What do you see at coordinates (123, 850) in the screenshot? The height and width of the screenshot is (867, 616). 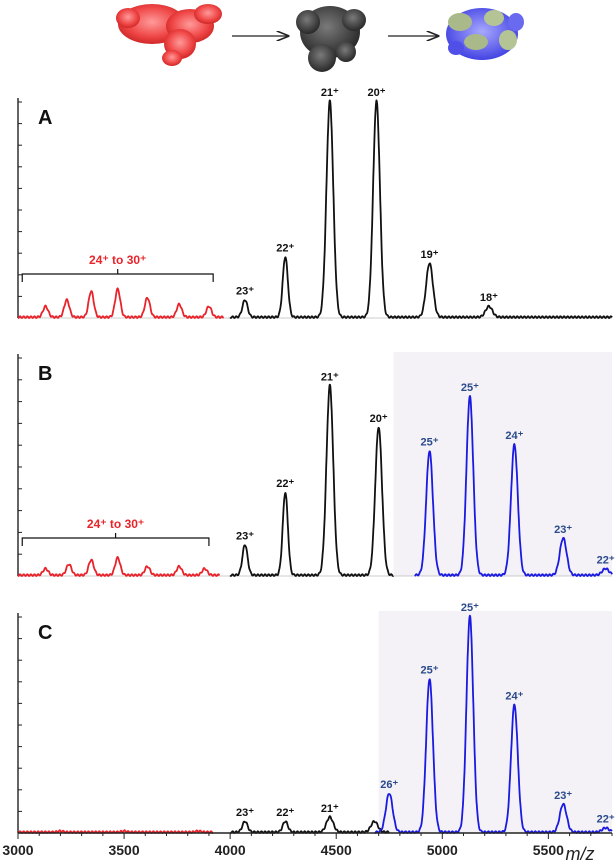 I see `x-tick-label: 3500` at bounding box center [123, 850].